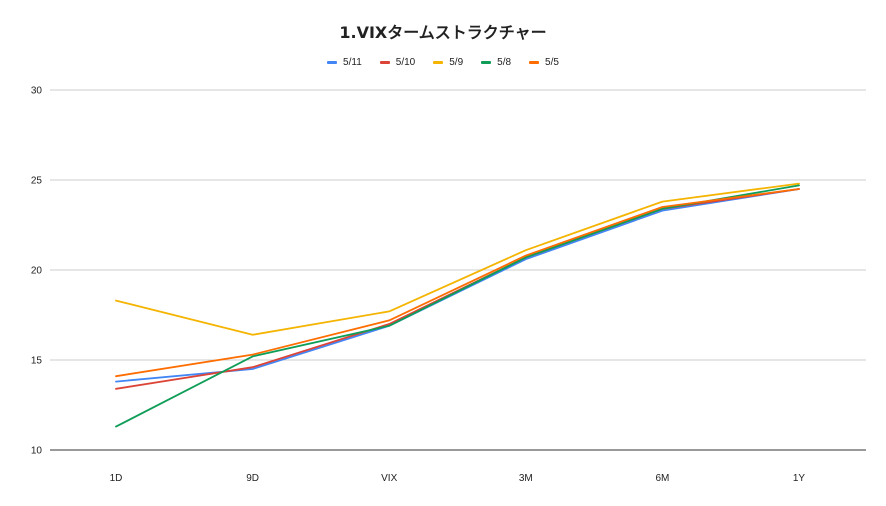 Image resolution: width=886 pixels, height=506 pixels. What do you see at coordinates (443, 32) in the screenshot?
I see `chart-title: 1.VIXタームストラクチャー` at bounding box center [443, 32].